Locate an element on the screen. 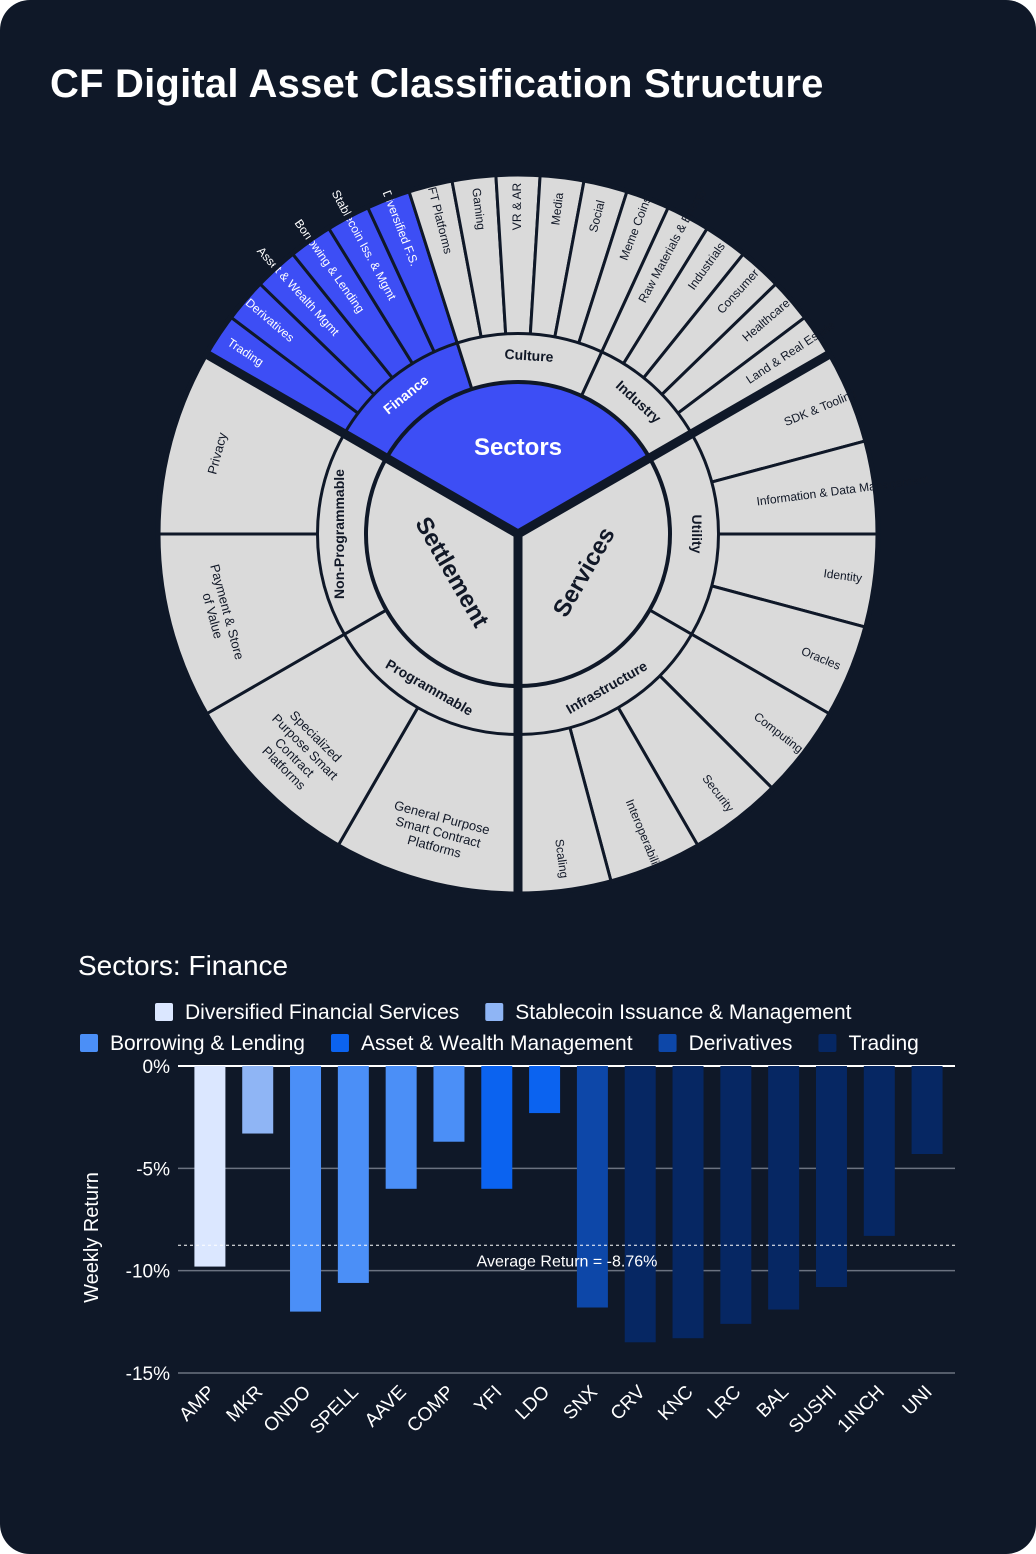 This screenshot has width=1036, height=1554. legend-item-diversified-financial-services: Diversified Financial Services is located at coordinates (307, 1012).